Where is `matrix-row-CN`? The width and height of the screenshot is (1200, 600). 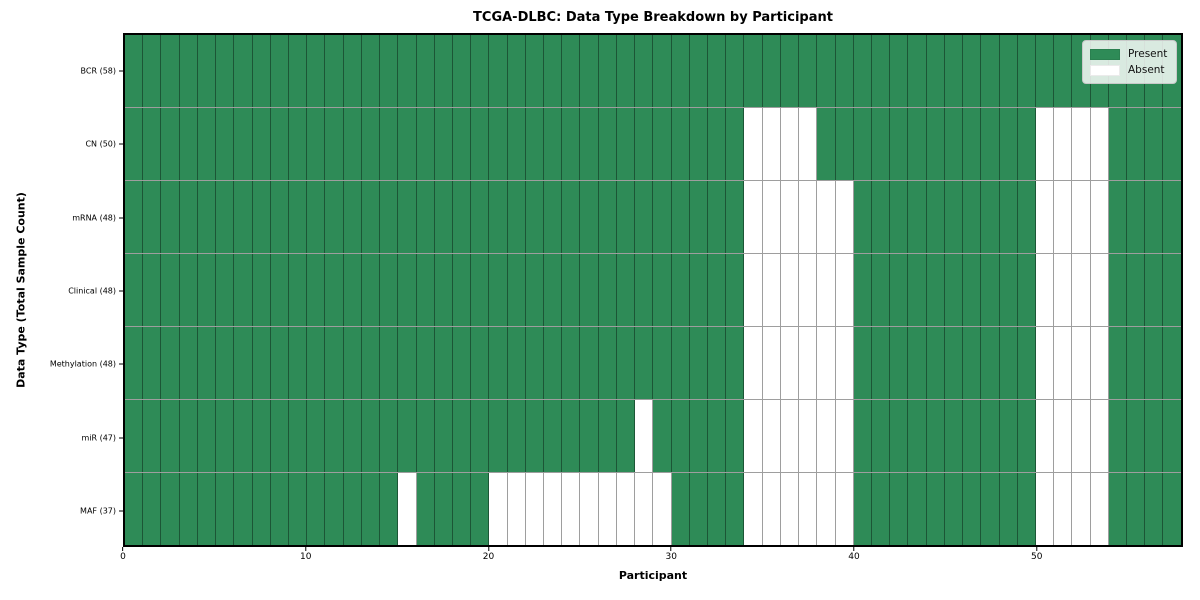
matrix-row-CN is located at coordinates (653, 144).